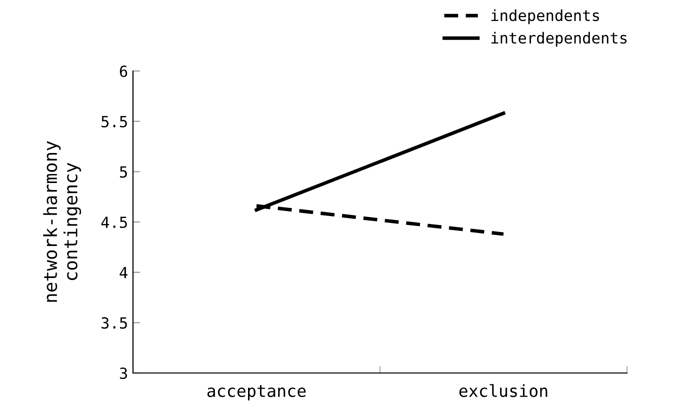  What do you see at coordinates (123, 172) in the screenshot?
I see `y-tick-label: 5` at bounding box center [123, 172].